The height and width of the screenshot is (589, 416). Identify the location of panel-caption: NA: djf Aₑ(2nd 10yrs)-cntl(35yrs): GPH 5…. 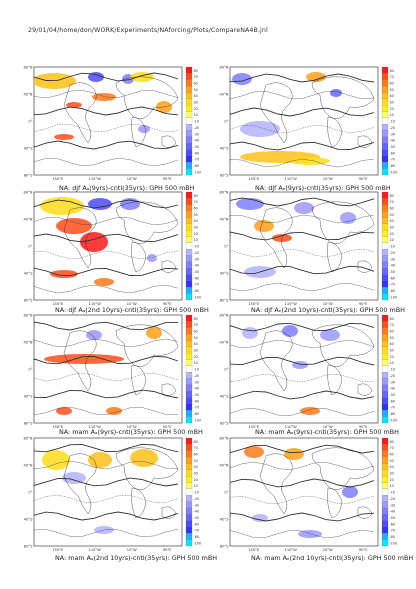
(328, 310).